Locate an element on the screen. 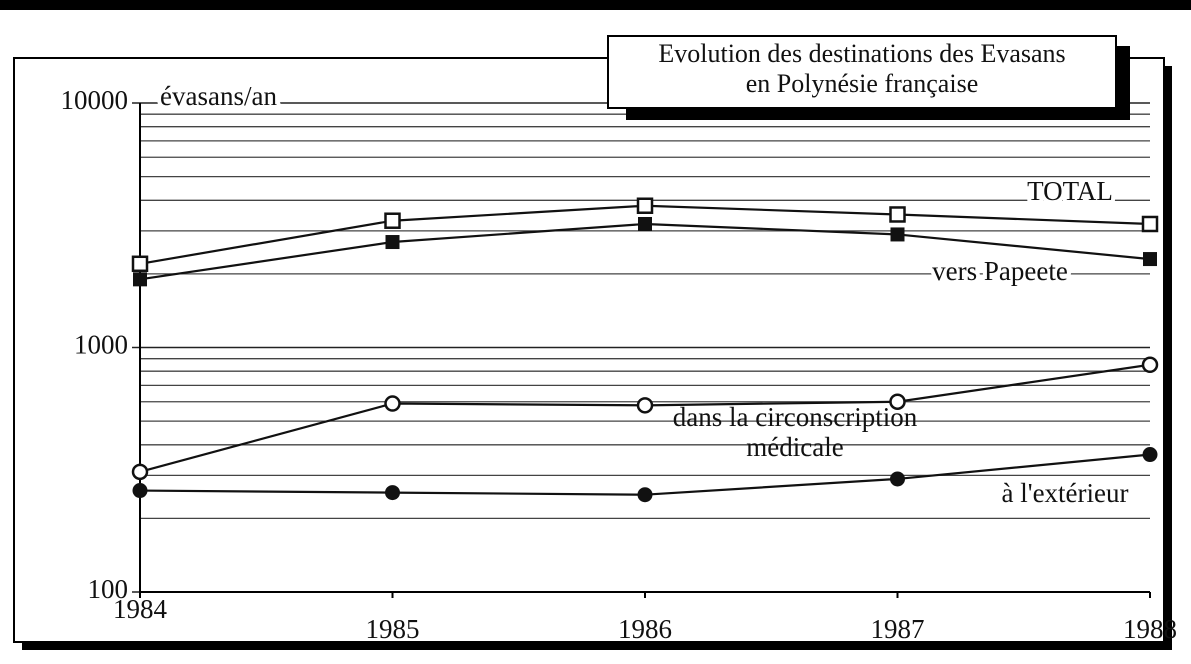  series-label-box: dans la circonscription médicale is located at coordinates (795, 432).